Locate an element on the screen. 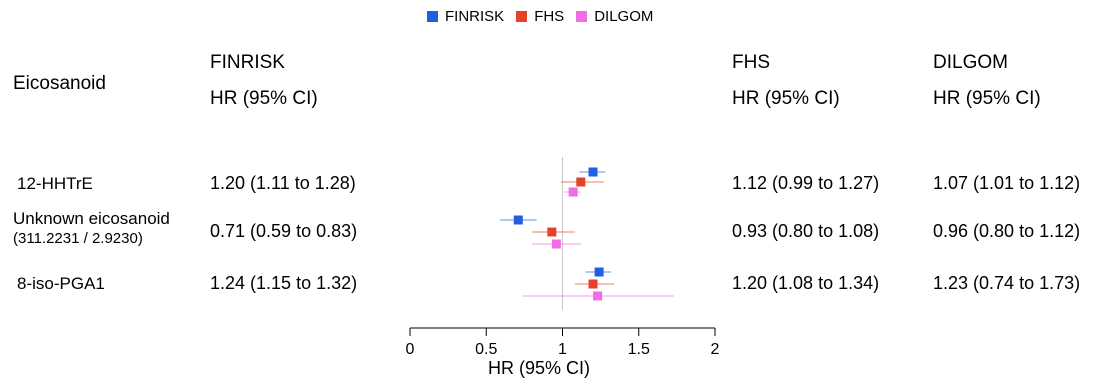 This screenshot has width=1118, height=379. x-axis-label: HR (95% CI) is located at coordinates (539, 368).